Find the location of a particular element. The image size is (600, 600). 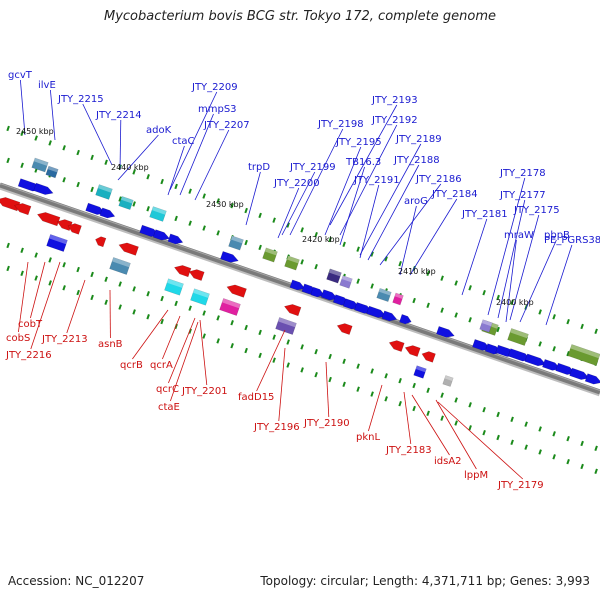

gene-label: JTY_2184 is located at coordinates (454, 194).